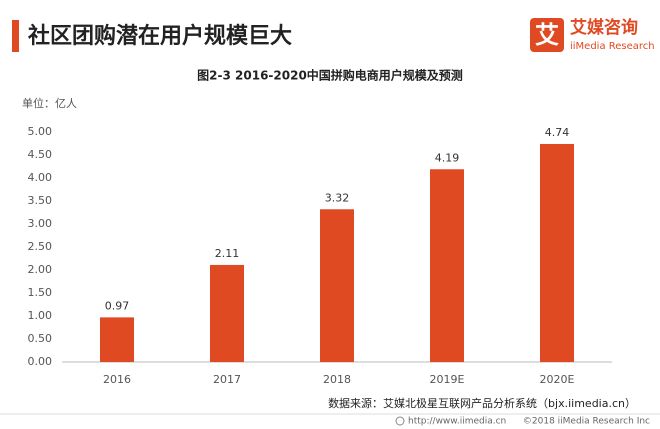 This screenshot has width=660, height=429. Describe the element at coordinates (330, 75) in the screenshot. I see `chart-title: 图2-3 2016-2020中国拼购电商用户规模及预测` at that location.